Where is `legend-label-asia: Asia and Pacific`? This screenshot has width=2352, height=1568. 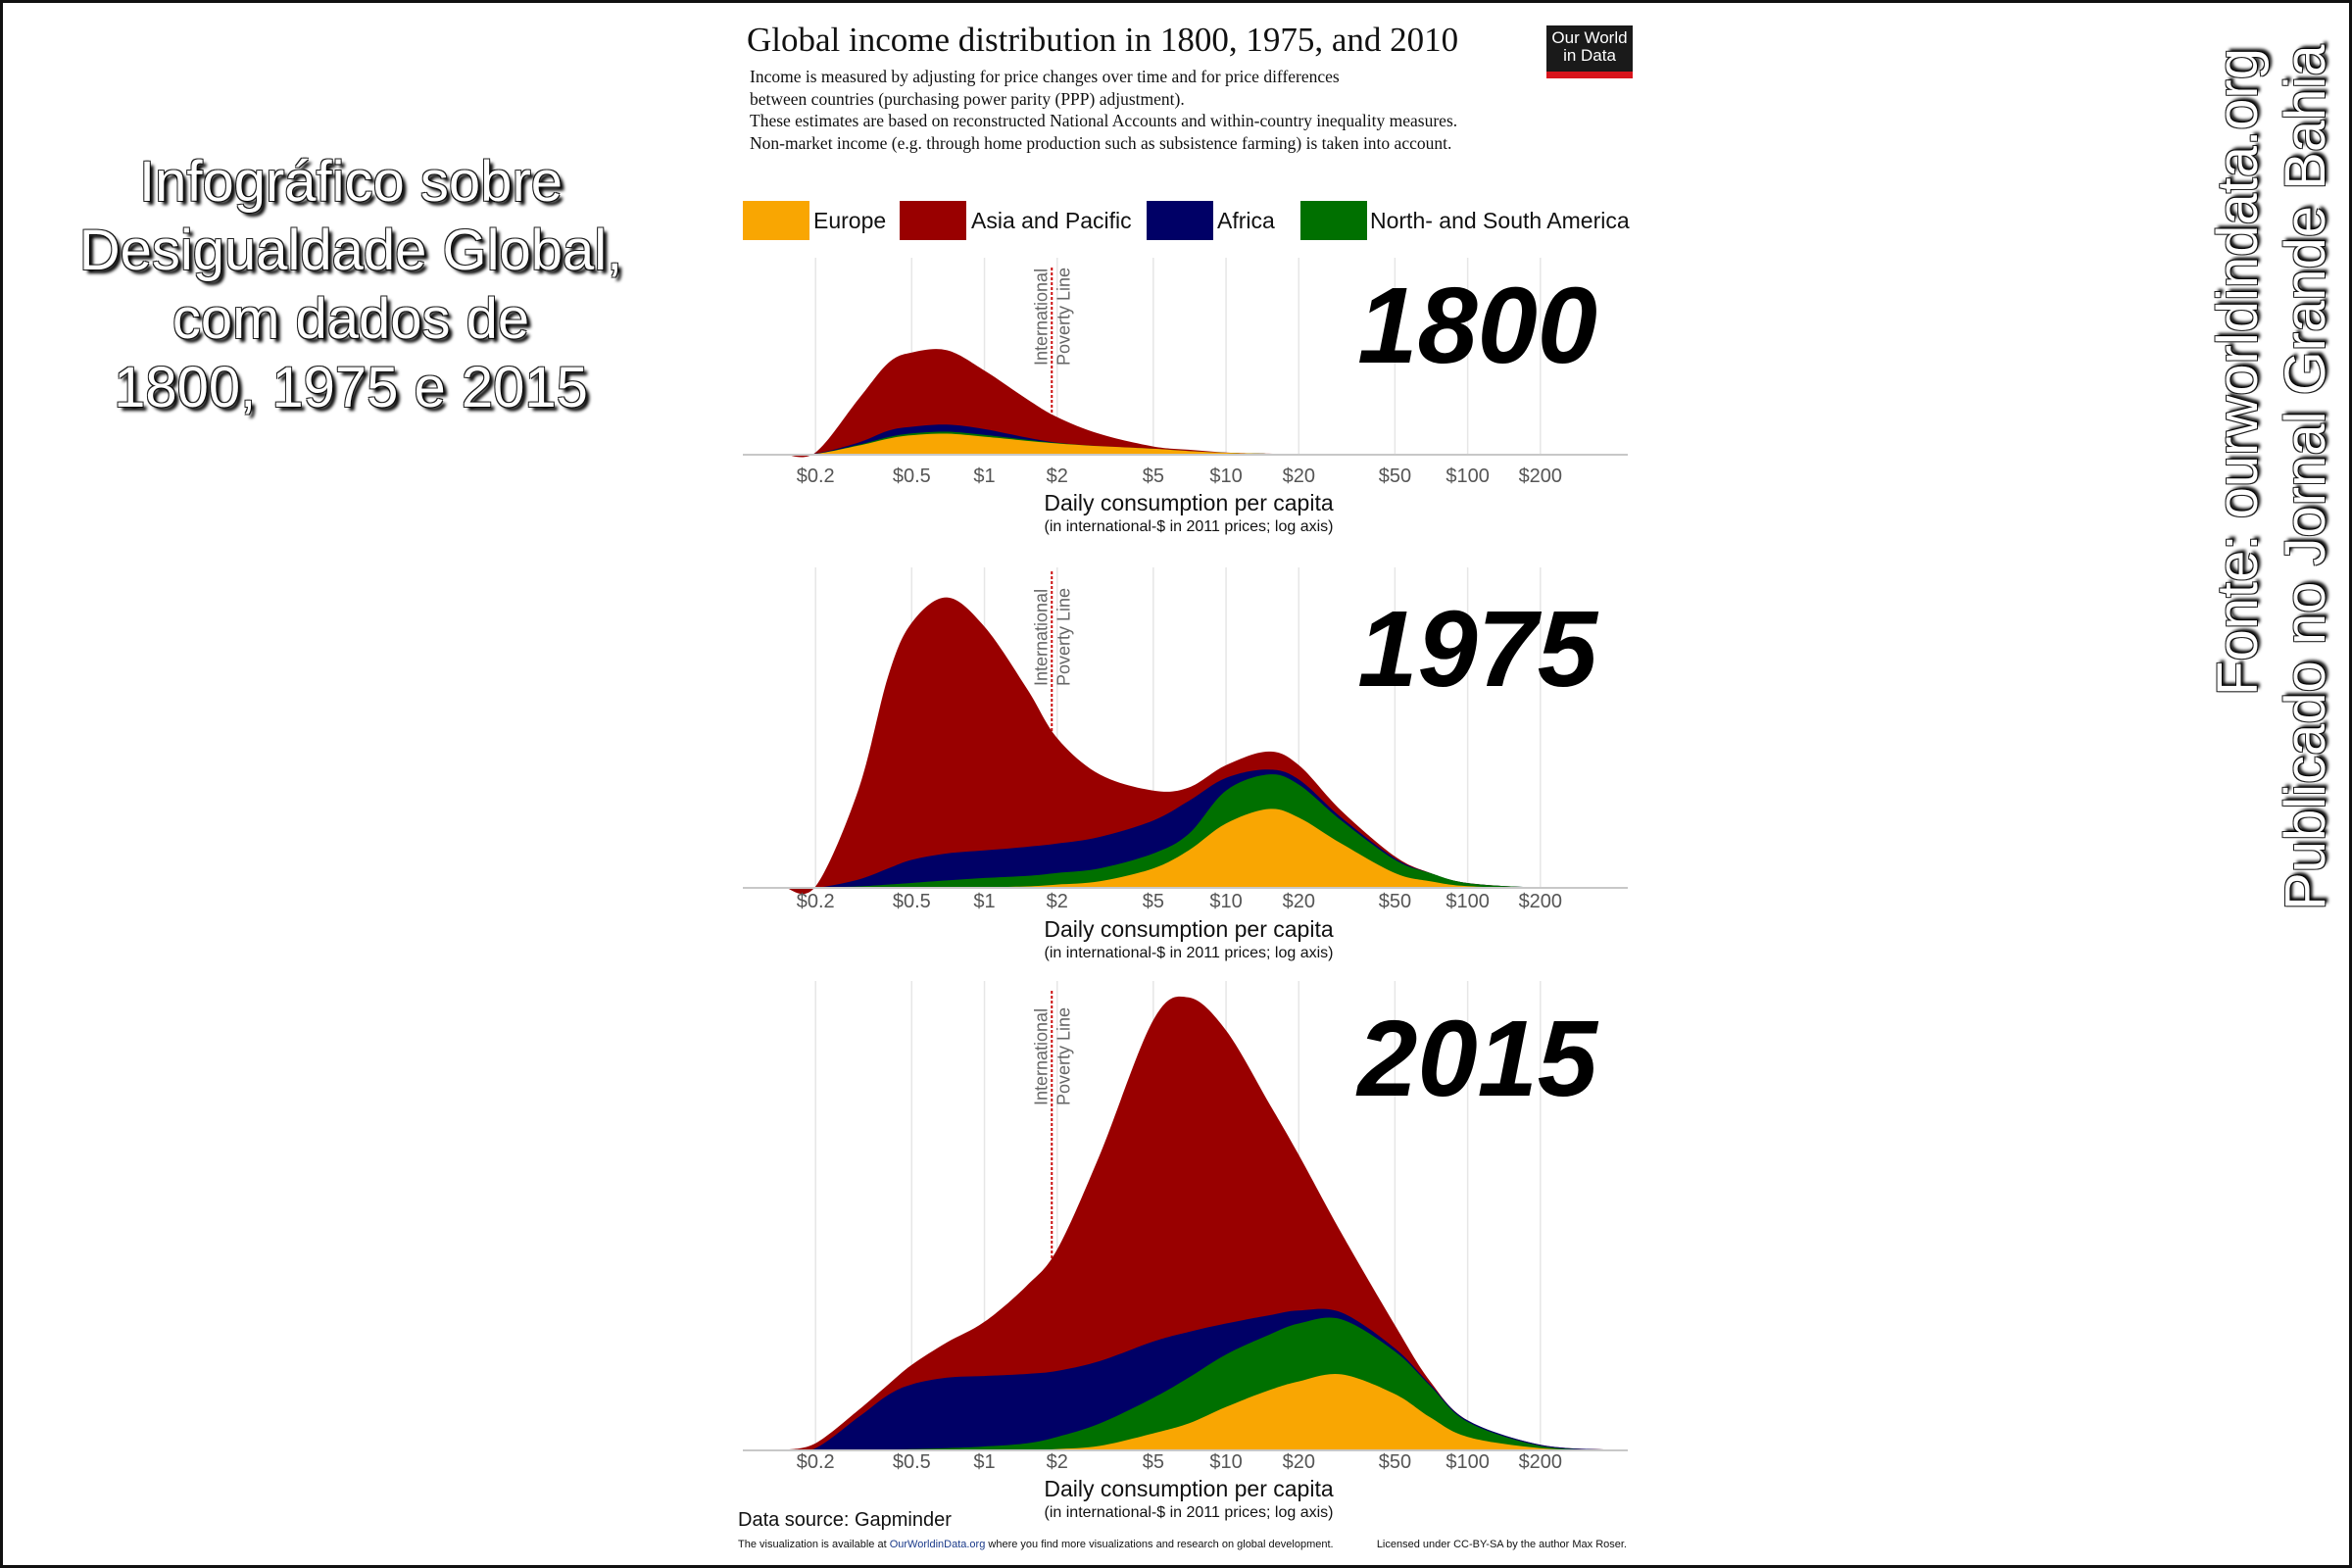 legend-label-asia: Asia and Pacific is located at coordinates (1051, 220).